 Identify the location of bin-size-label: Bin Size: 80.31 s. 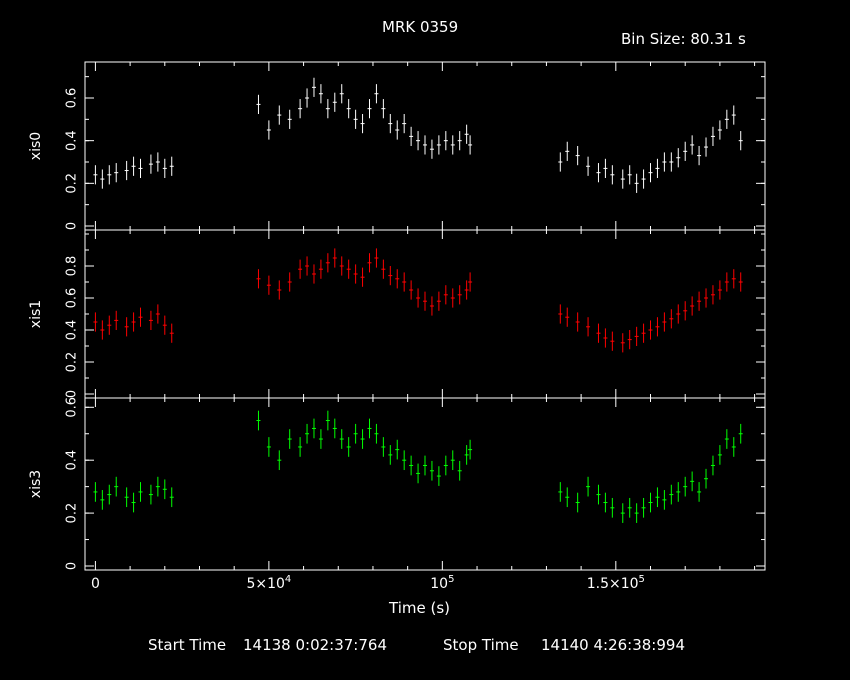
(683, 39).